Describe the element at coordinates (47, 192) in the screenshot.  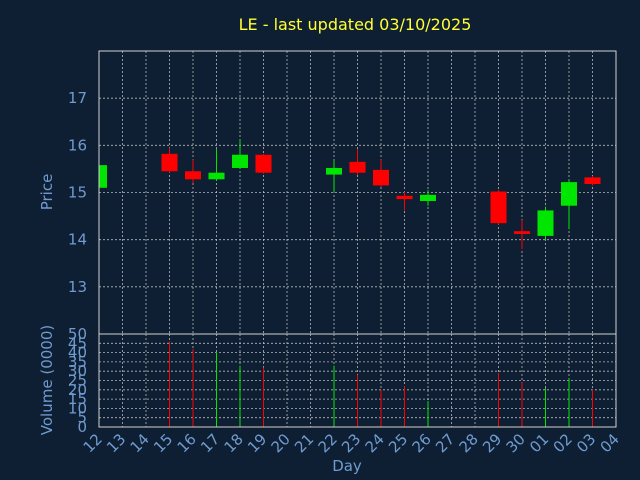
I see `price-axis-label: Price` at that location.